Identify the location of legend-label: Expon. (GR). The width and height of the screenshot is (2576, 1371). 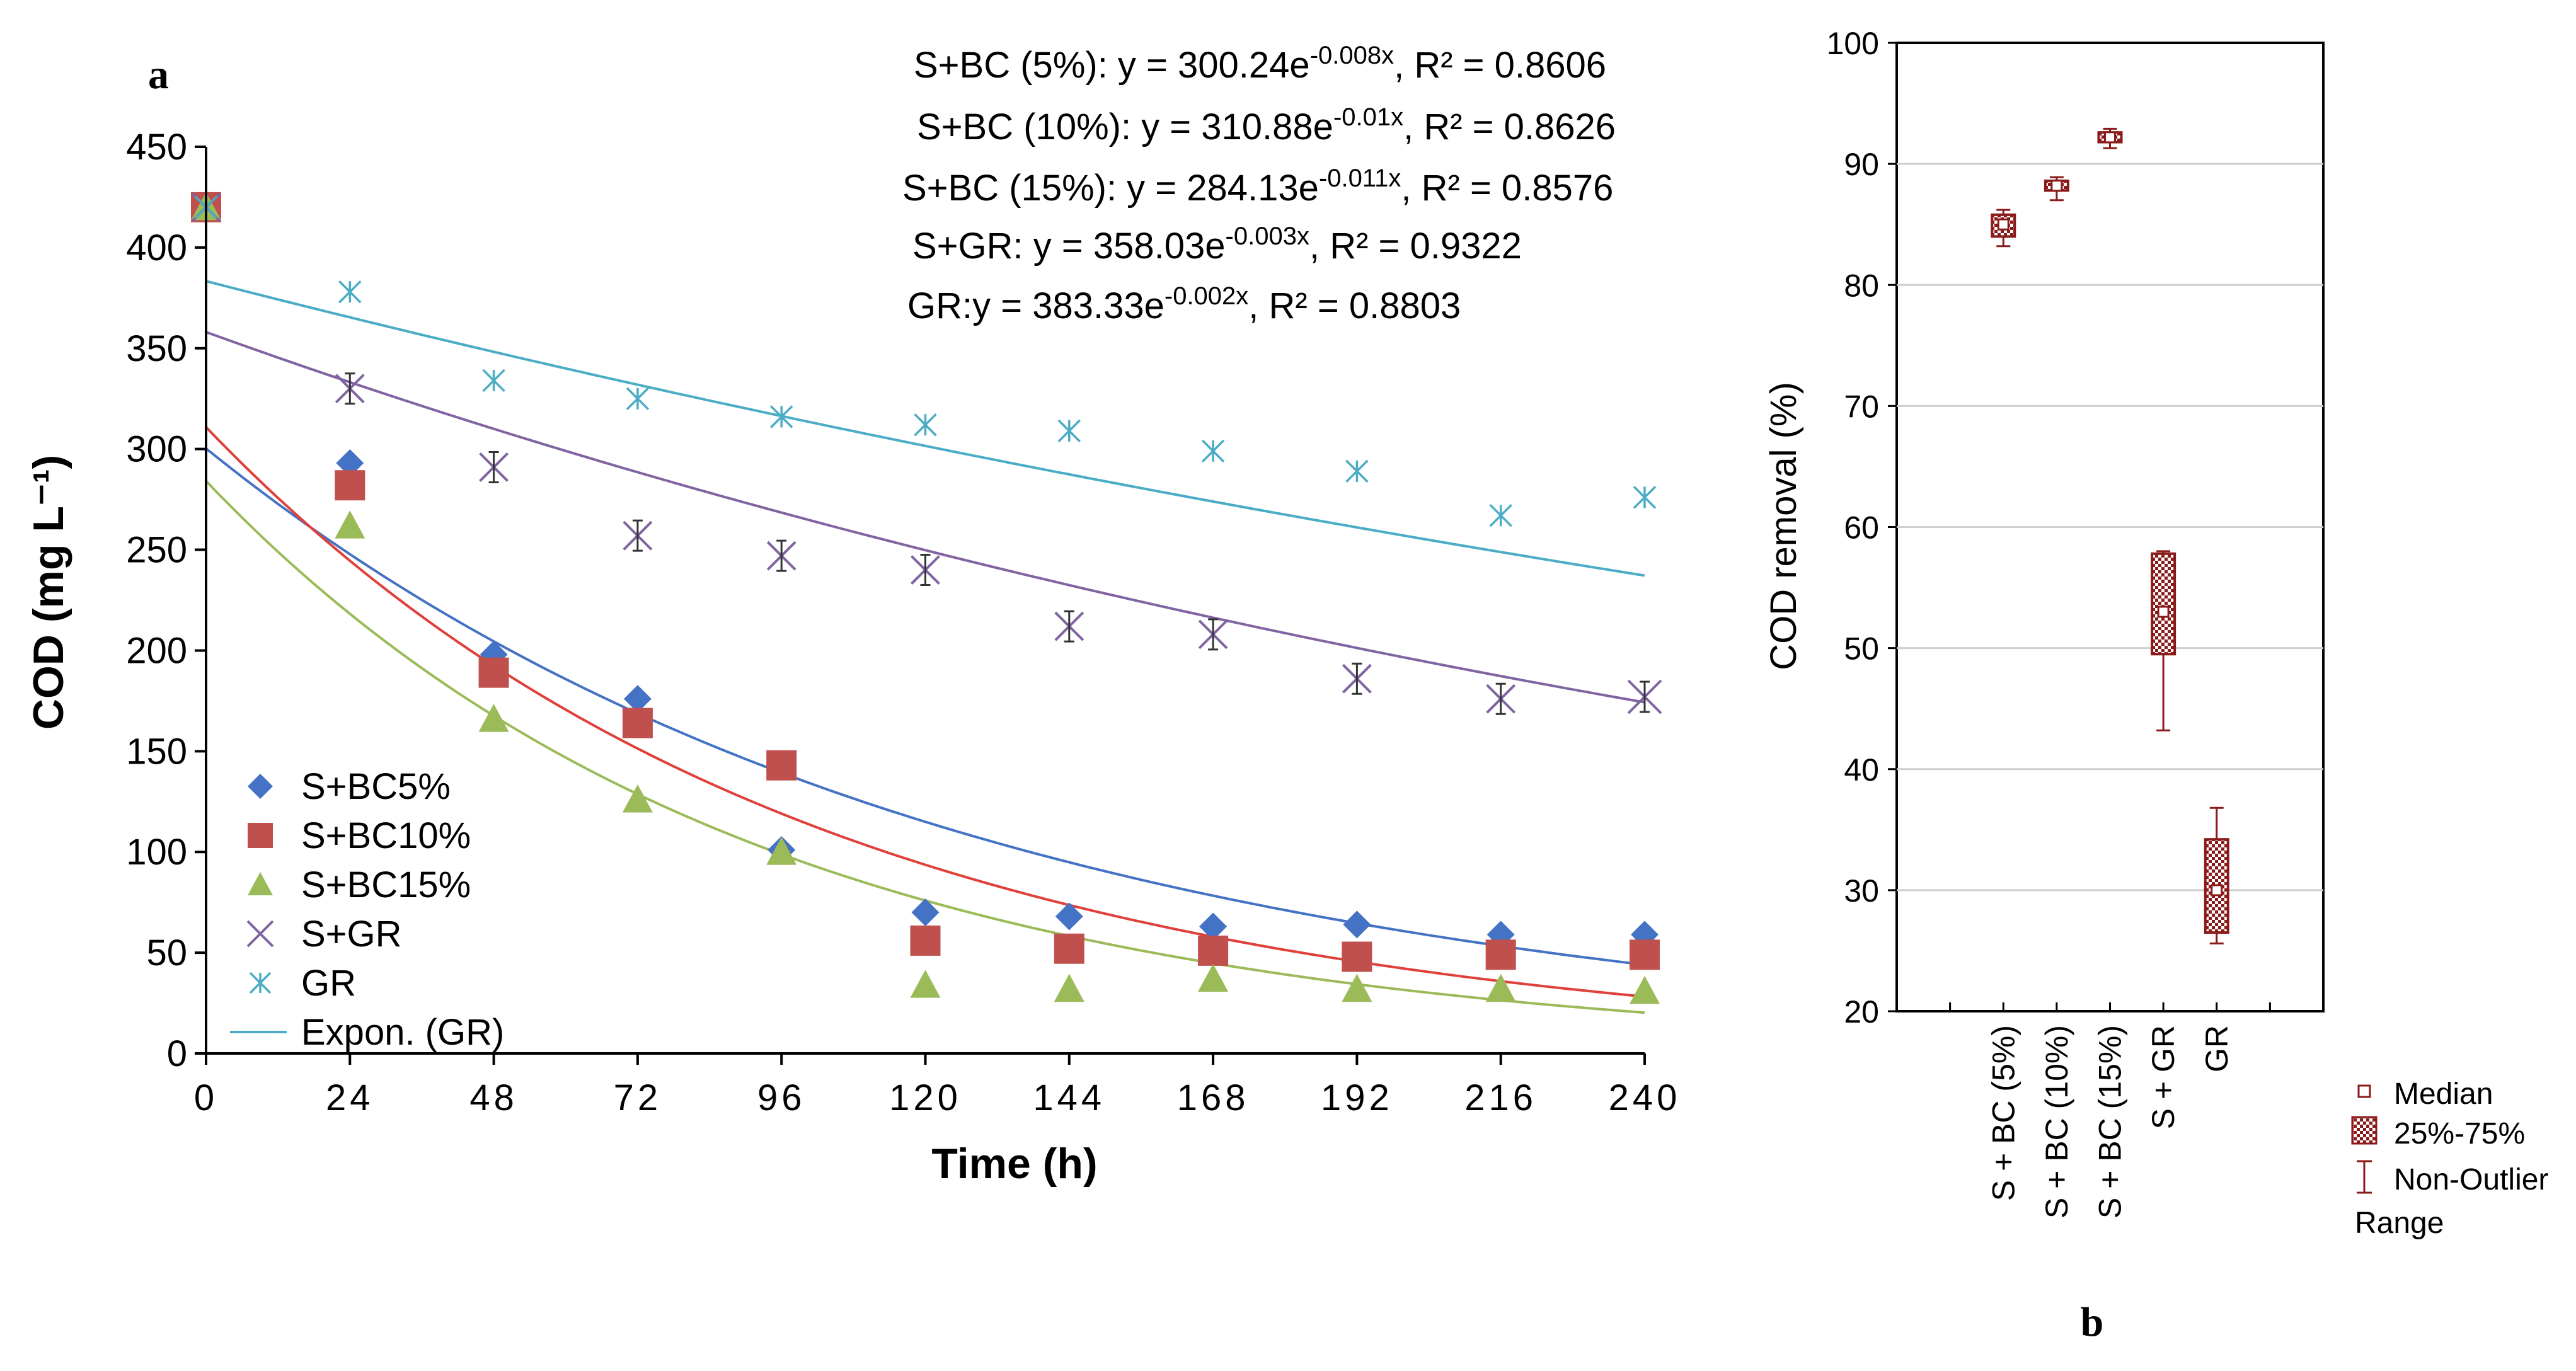
(402, 1032).